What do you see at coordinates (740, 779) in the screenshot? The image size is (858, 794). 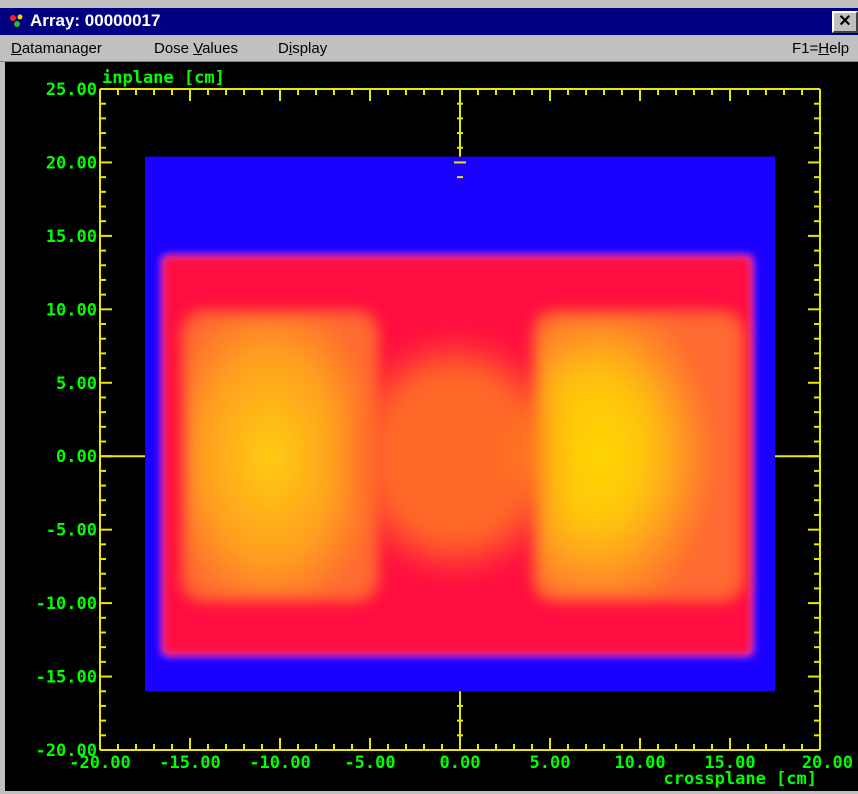 I see `x-axis-title: crossplane [cm]` at bounding box center [740, 779].